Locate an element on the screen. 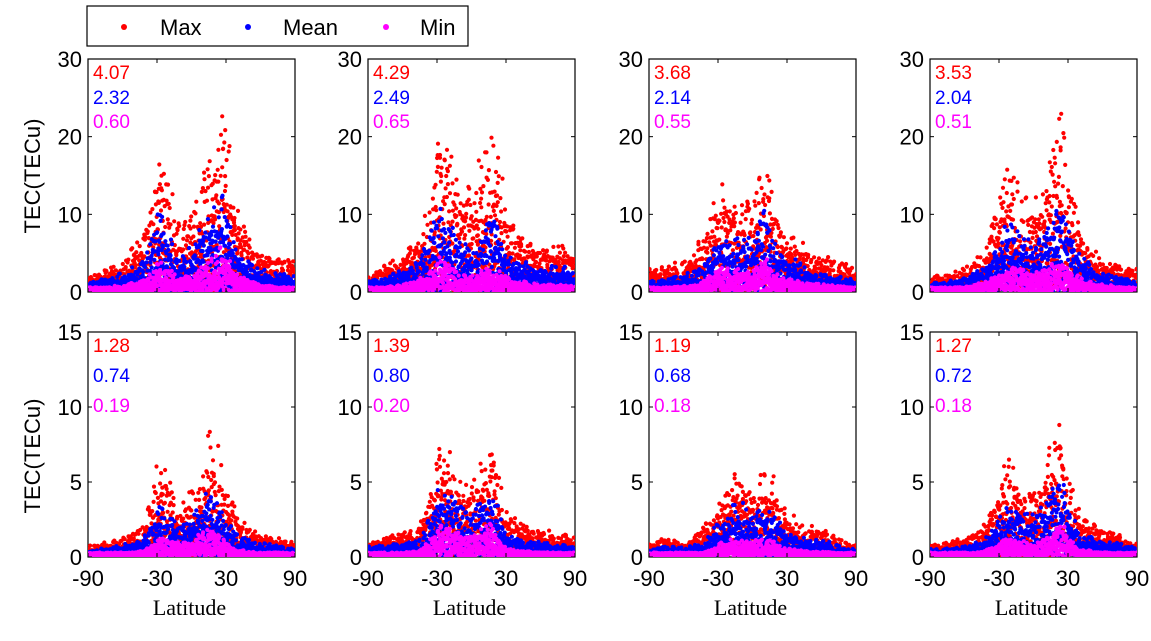 The height and width of the screenshot is (641, 1151). y-tick-label: 0 is located at coordinates (76, 292).